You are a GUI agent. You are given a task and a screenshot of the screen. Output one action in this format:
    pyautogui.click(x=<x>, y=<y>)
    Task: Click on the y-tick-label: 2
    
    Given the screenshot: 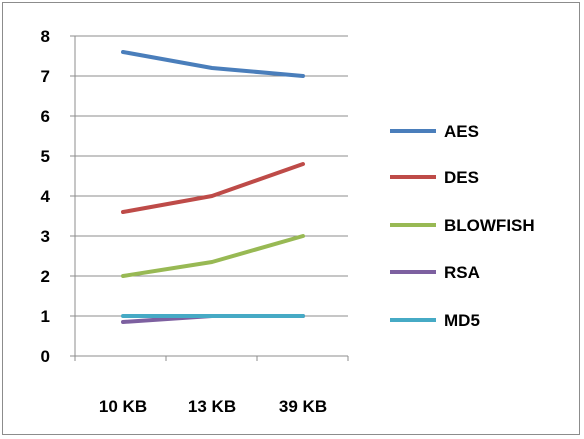 What is the action you would take?
    pyautogui.click(x=45, y=276)
    